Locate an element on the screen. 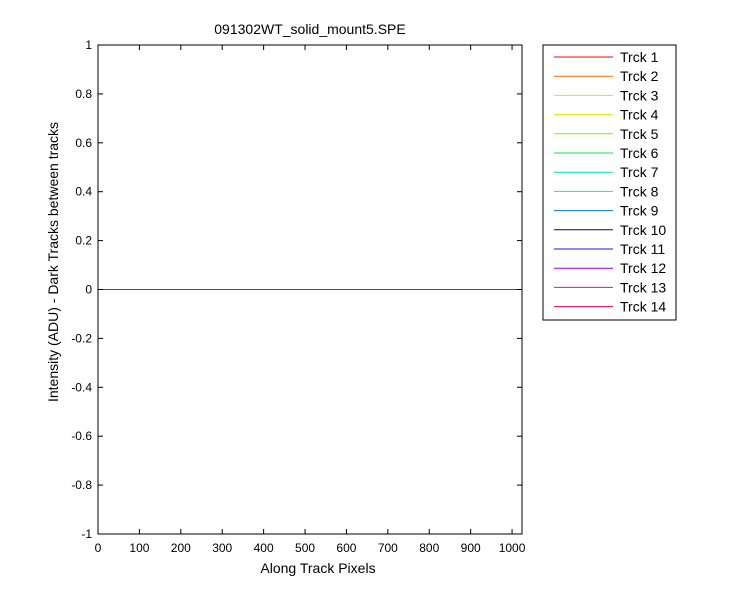 Image resolution: width=750 pixels, height=600 pixels. x-tick-label: 200 is located at coordinates (181, 548).